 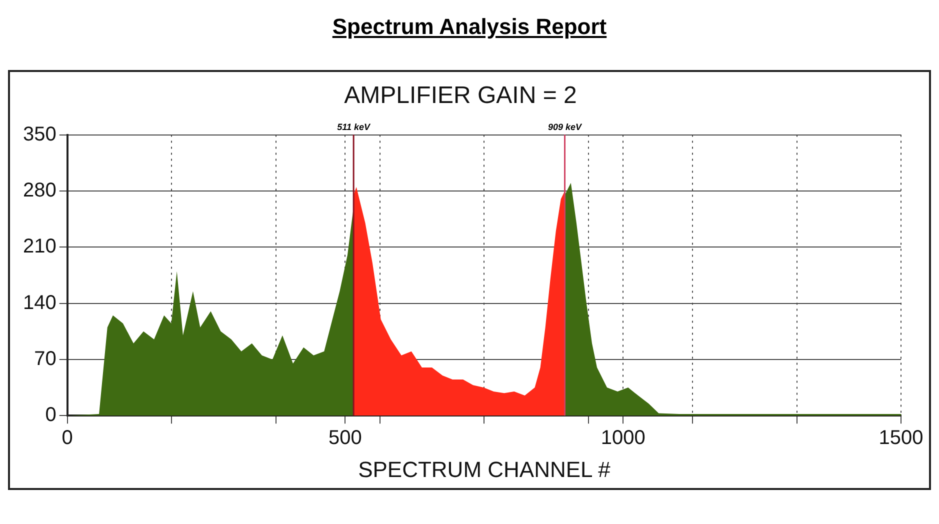 What do you see at coordinates (469, 27) in the screenshot?
I see `chart-title: Spectrum Analysis Report` at bounding box center [469, 27].